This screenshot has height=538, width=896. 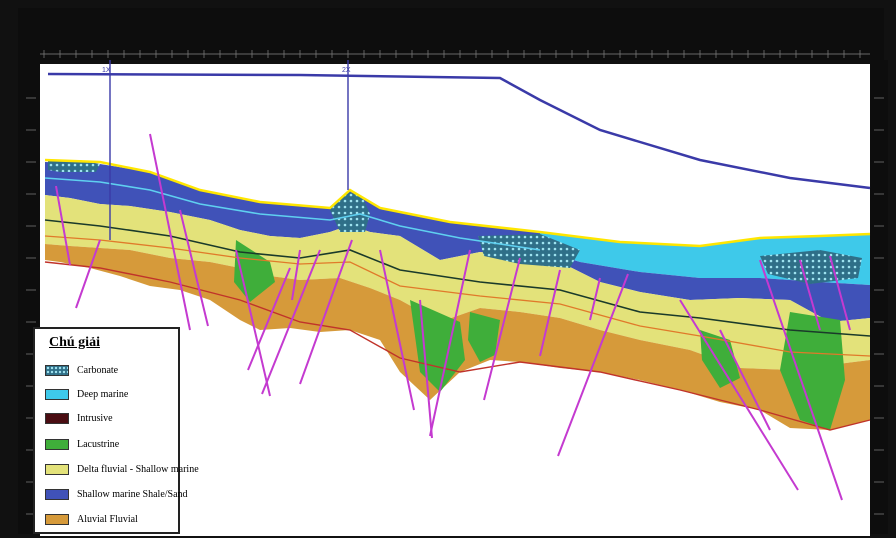 What do you see at coordinates (57, 418) in the screenshot?
I see `intrusive-swatch` at bounding box center [57, 418].